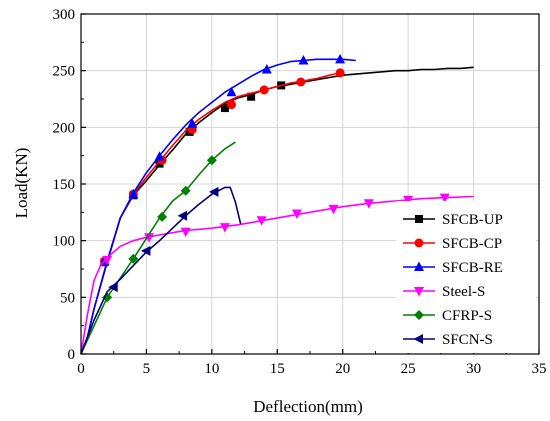  Describe the element at coordinates (472, 220) in the screenshot. I see `legend-label: SFCB-UP` at that location.